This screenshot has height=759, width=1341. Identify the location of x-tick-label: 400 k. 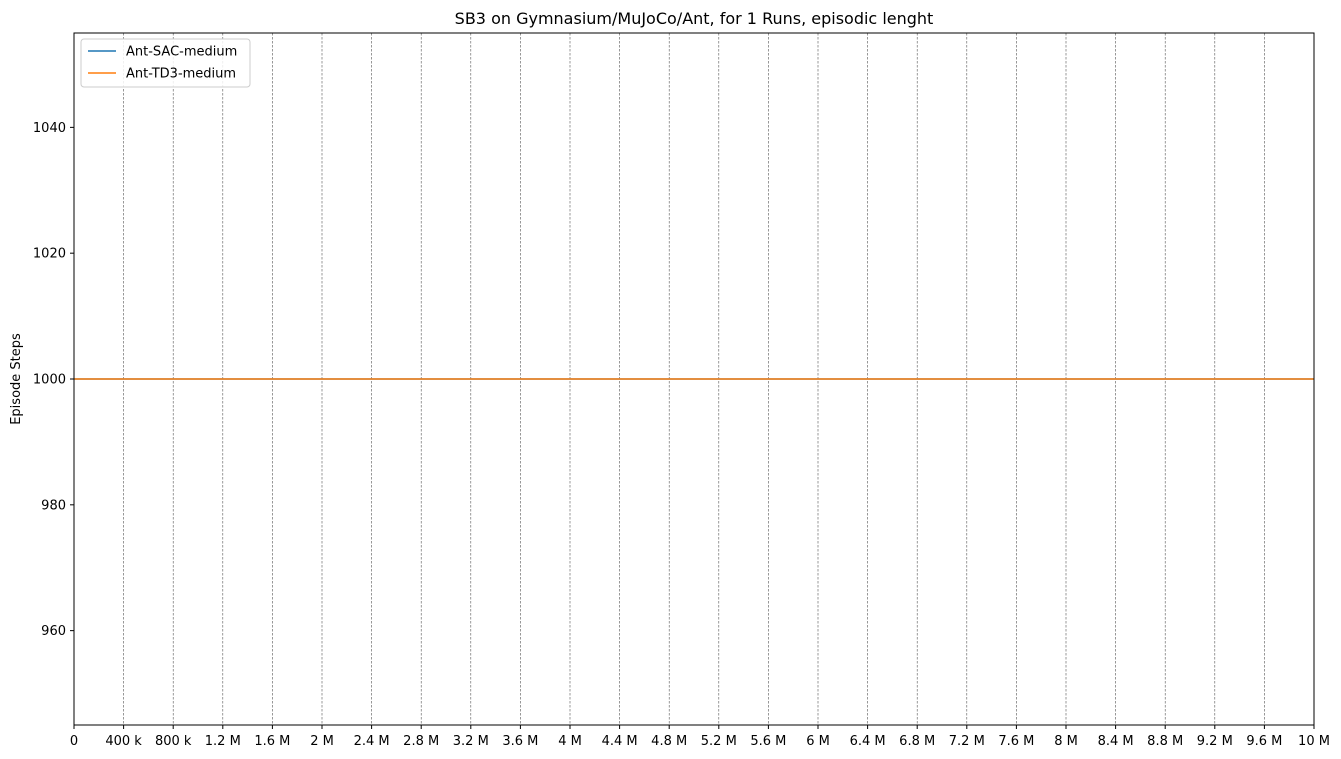
(123, 741).